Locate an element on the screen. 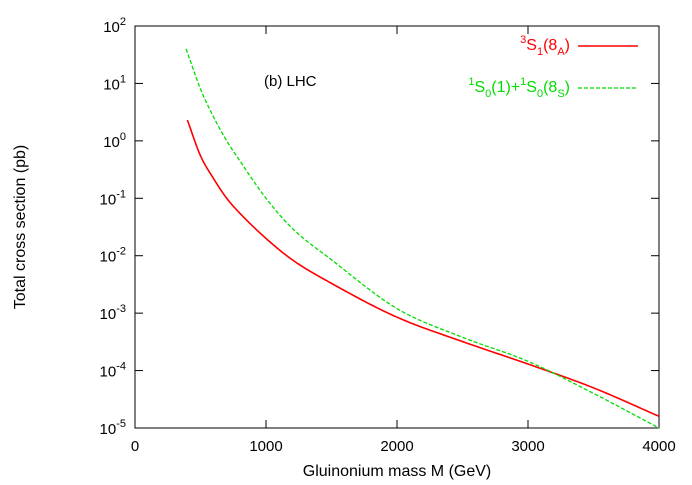 The image size is (692, 485). y-tick-label: 10⁻³ is located at coordinates (113, 313).